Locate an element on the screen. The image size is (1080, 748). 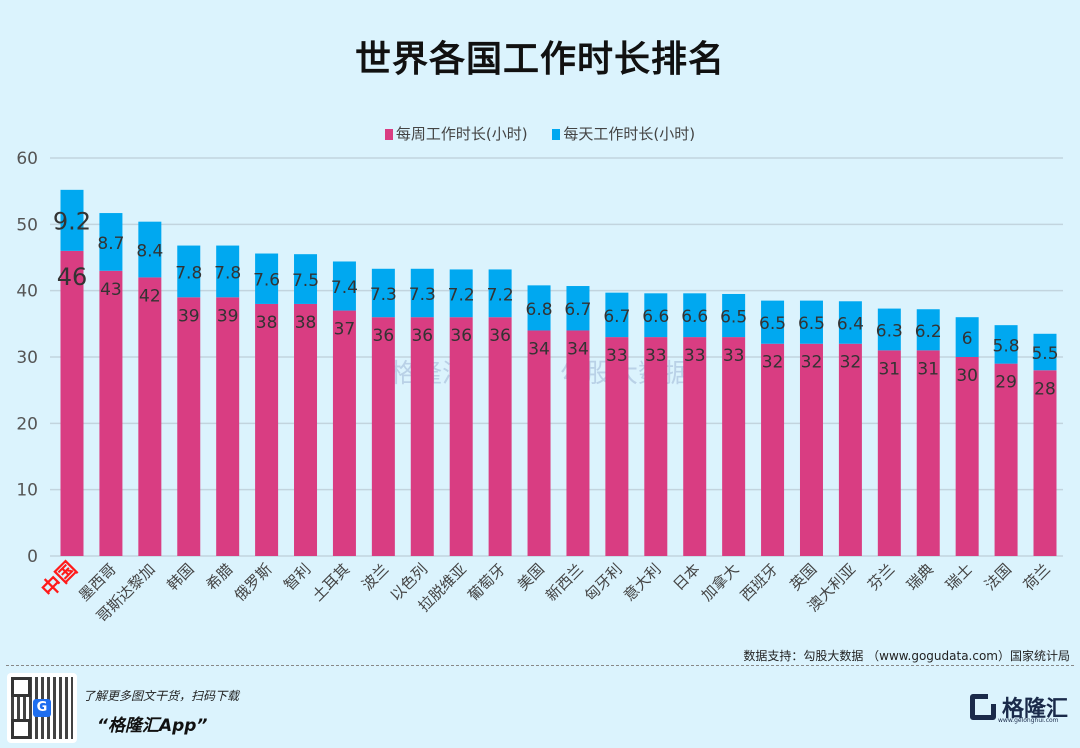
data-label-weekly: 30 is located at coordinates (967, 376).